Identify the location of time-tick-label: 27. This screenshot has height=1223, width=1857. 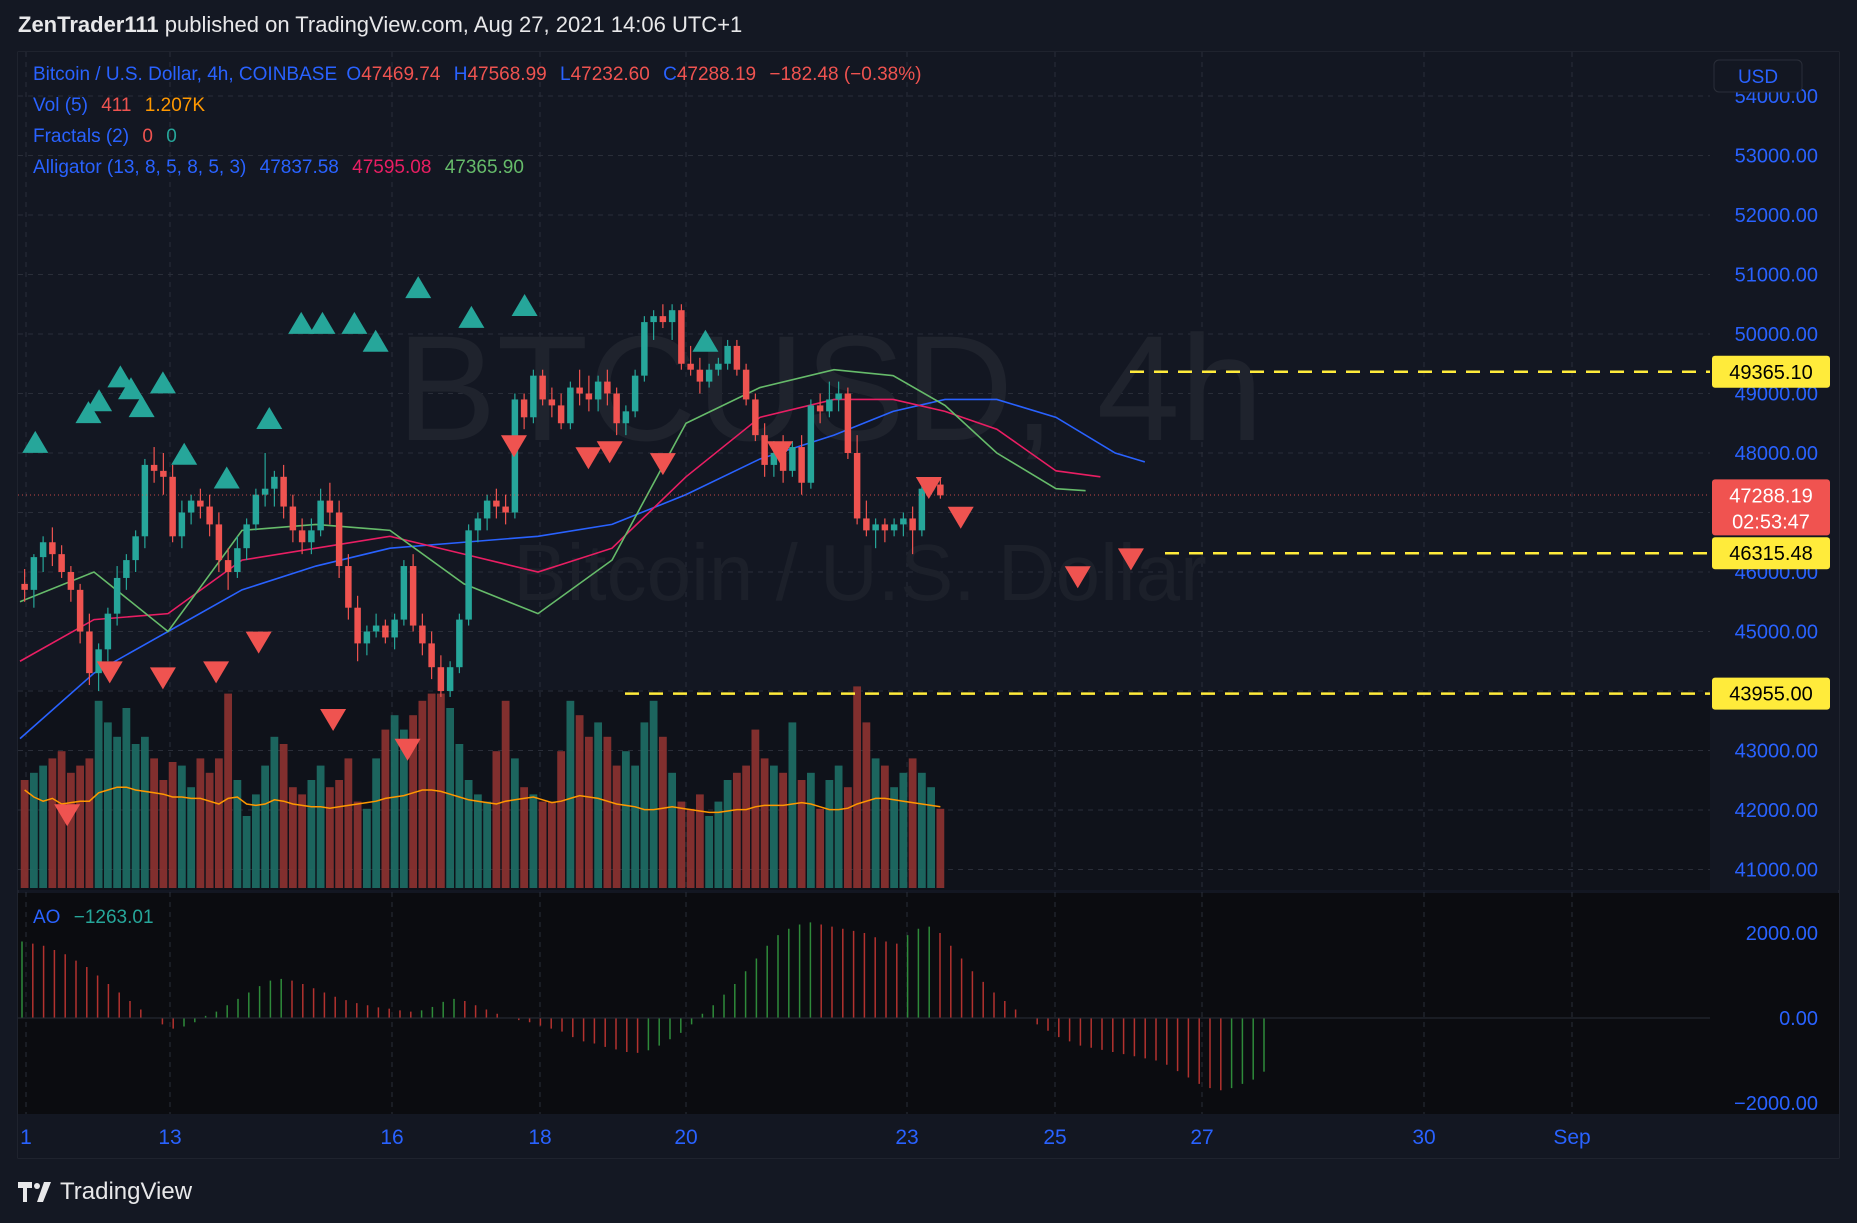
(1201, 1137).